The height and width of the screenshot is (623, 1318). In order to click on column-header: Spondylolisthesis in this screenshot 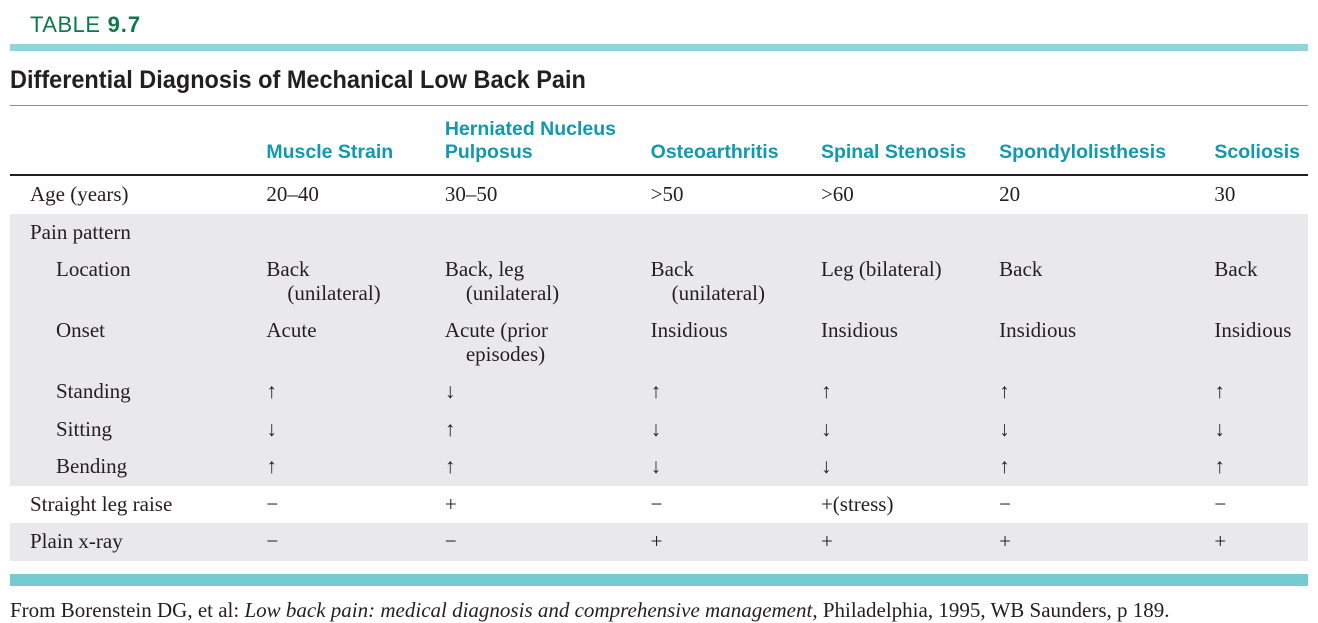, I will do `click(1083, 152)`.